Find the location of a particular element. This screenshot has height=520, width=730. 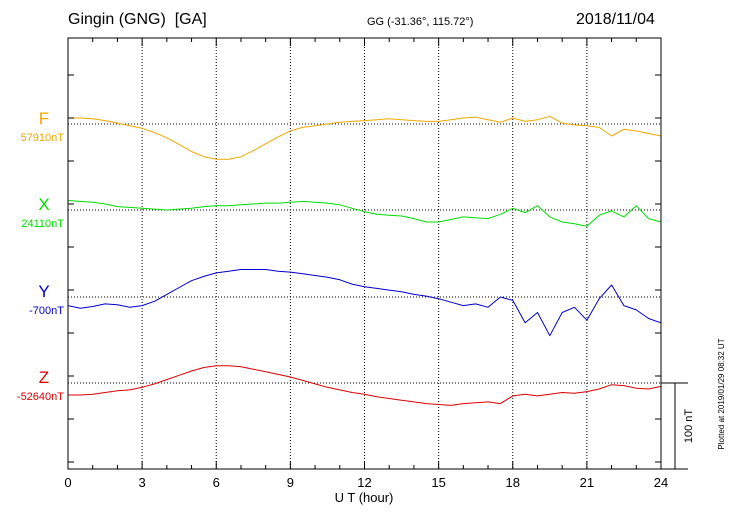

scale-bar: 100 nT is located at coordinates (678, 426).